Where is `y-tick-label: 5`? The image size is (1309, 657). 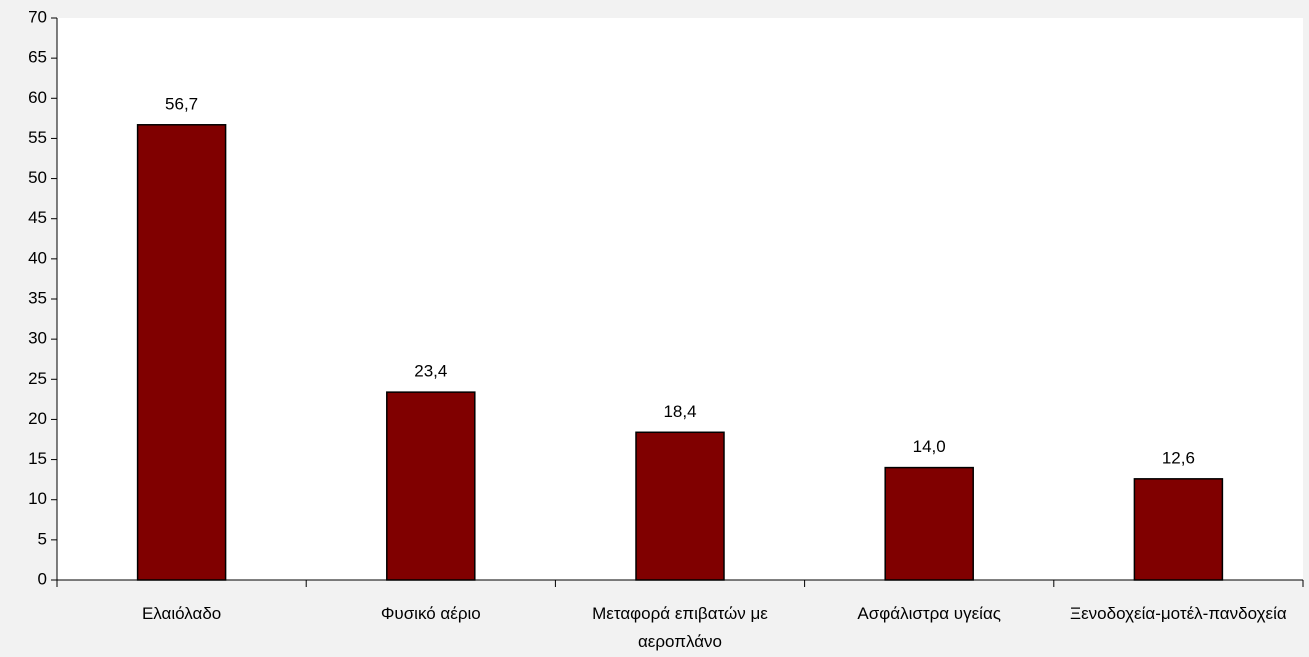 y-tick-label: 5 is located at coordinates (42, 538).